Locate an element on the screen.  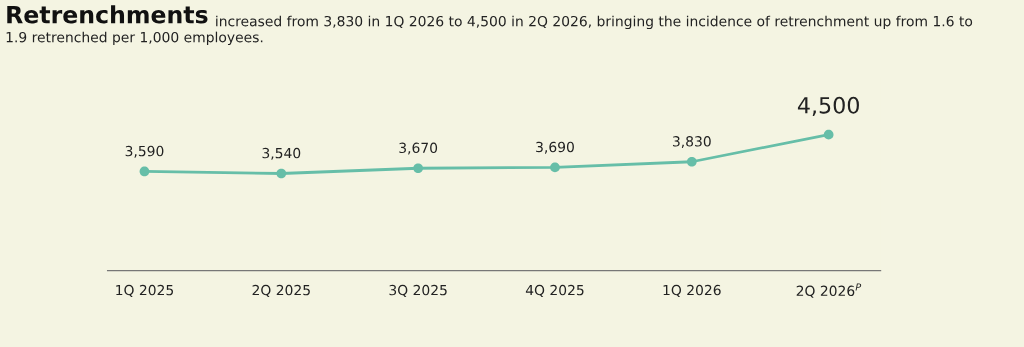
x-tick-label: 1Q 2026 is located at coordinates (692, 290).